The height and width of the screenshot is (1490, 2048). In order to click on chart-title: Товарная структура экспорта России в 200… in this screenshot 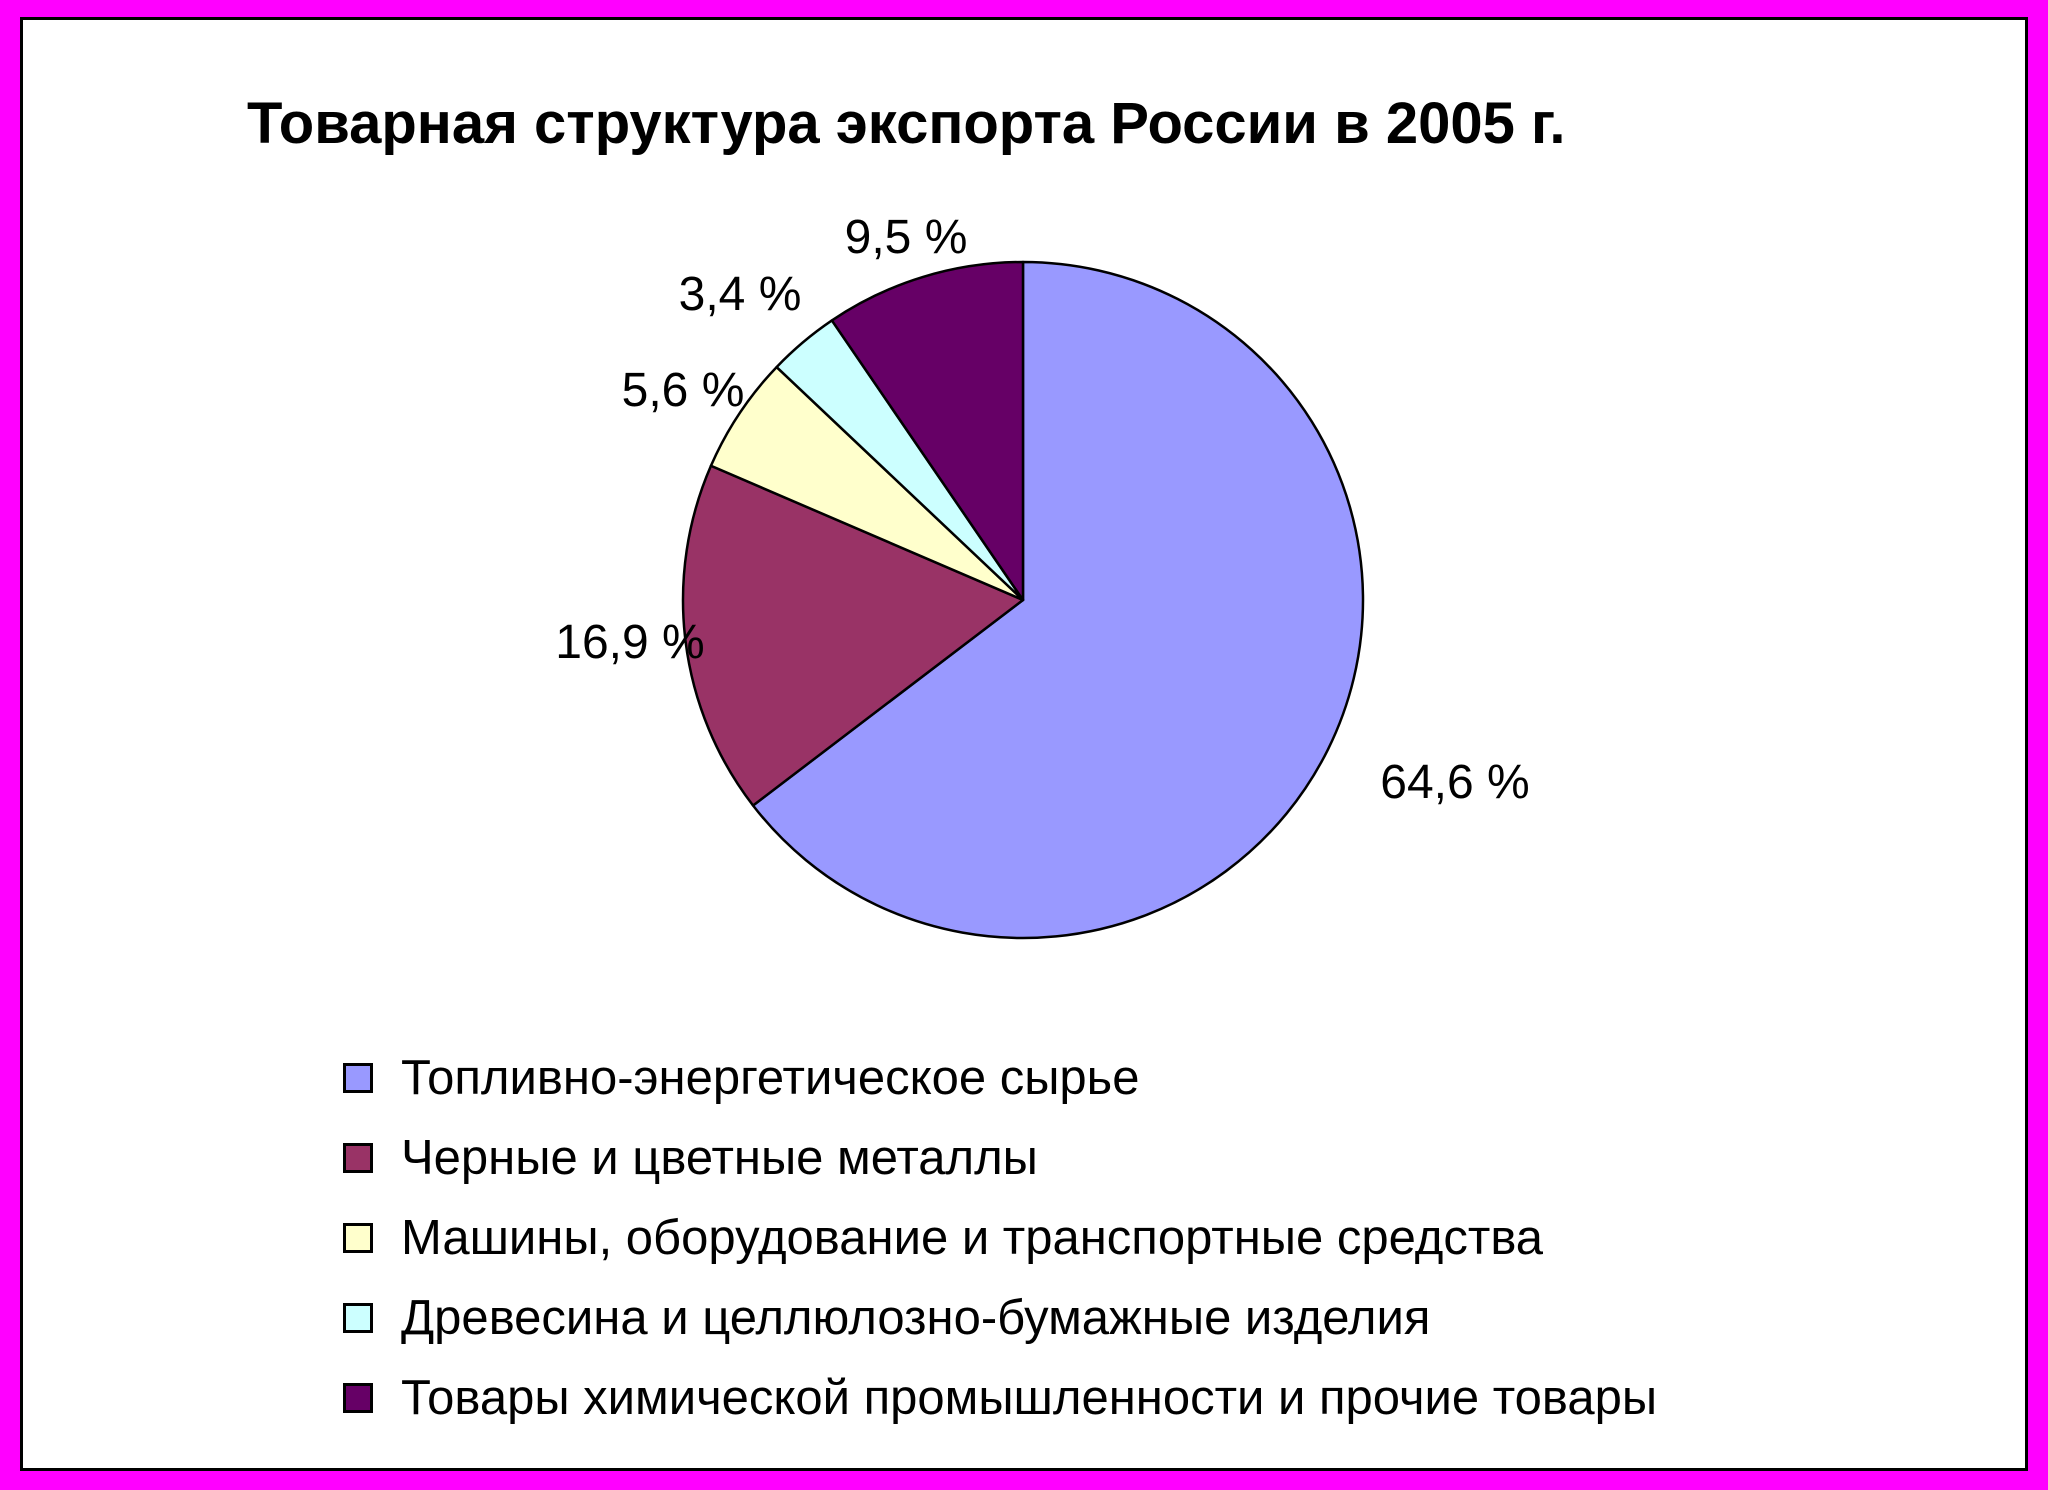, I will do `click(906, 123)`.